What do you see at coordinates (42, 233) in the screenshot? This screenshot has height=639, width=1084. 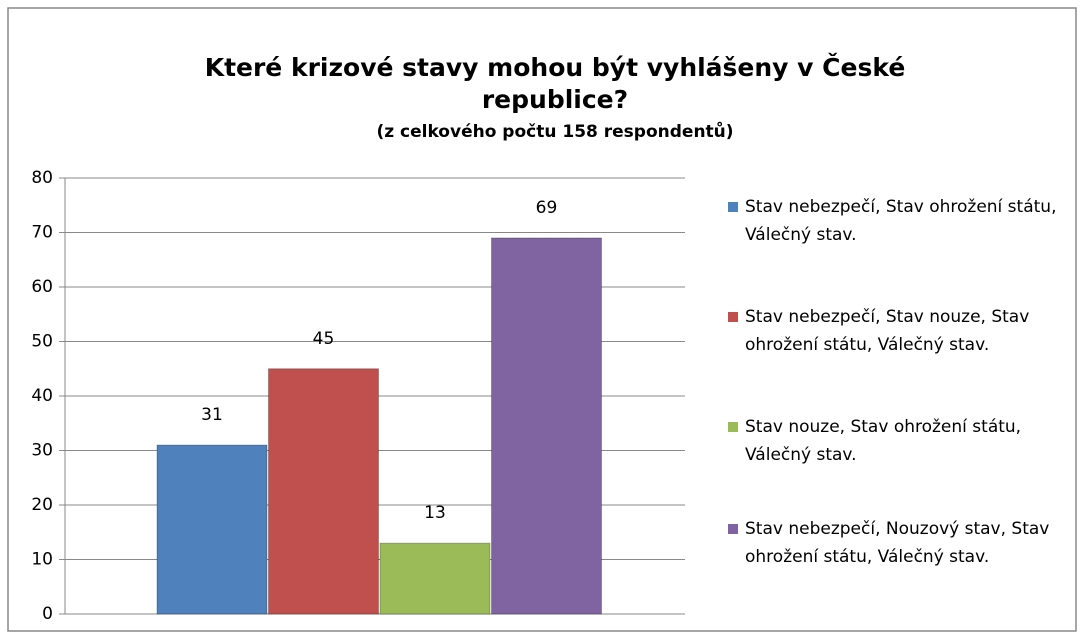 I see `y-tick-label: 70` at bounding box center [42, 233].